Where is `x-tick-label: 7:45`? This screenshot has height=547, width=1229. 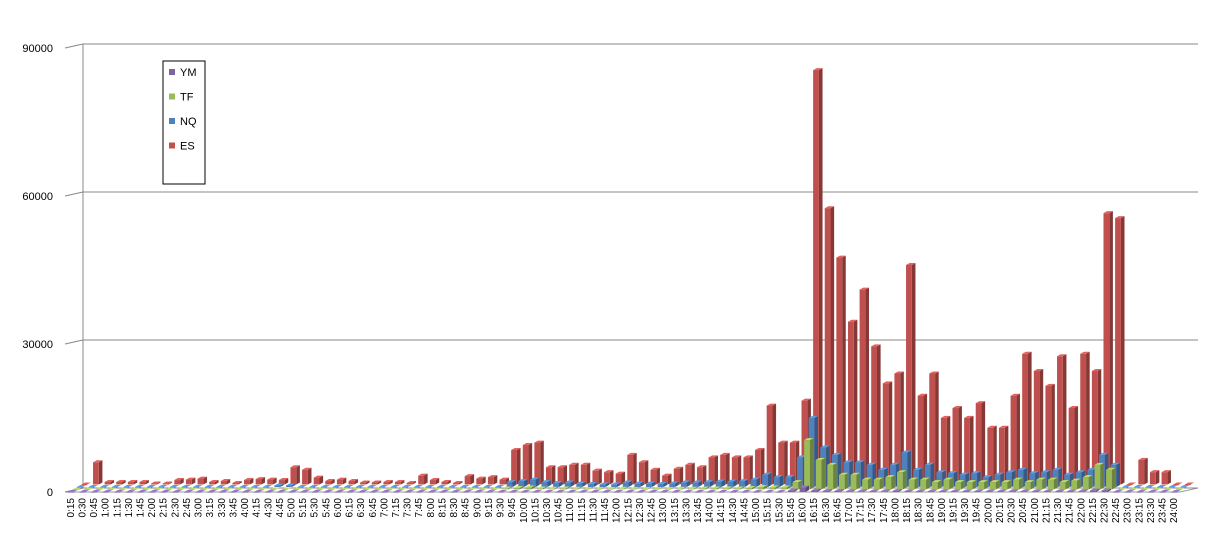
x-tick-label: 7:45 is located at coordinates (419, 508).